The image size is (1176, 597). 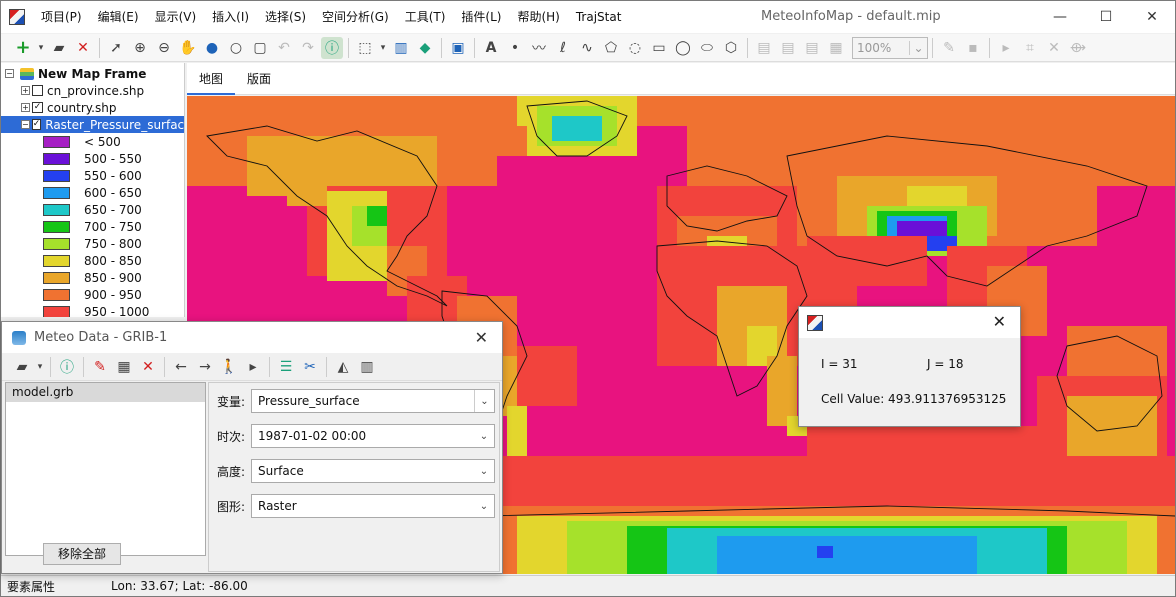 What do you see at coordinates (68, 107) in the screenshot?
I see `layer-item-country: + ✓ country.shp` at bounding box center [68, 107].